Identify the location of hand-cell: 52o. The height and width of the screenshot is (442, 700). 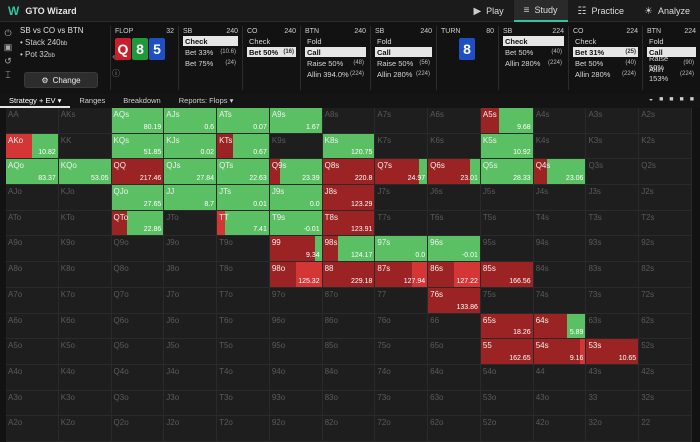
(507, 429).